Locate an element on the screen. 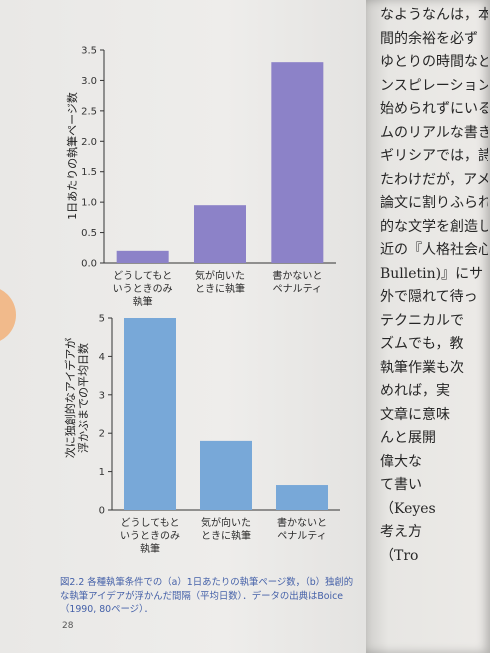 The image size is (490, 653). right-page-line: （Keyes is located at coordinates (408, 508).